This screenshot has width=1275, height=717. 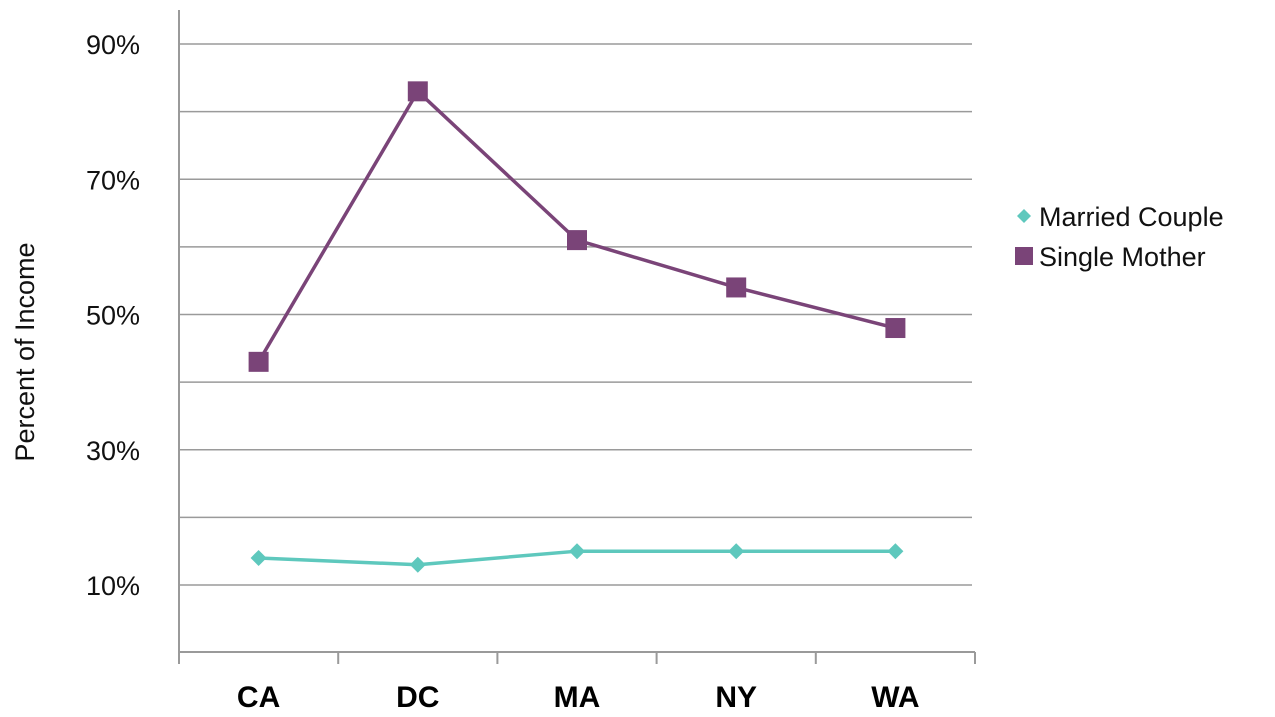 I want to click on y-tick-label: 10%, so click(x=113, y=586).